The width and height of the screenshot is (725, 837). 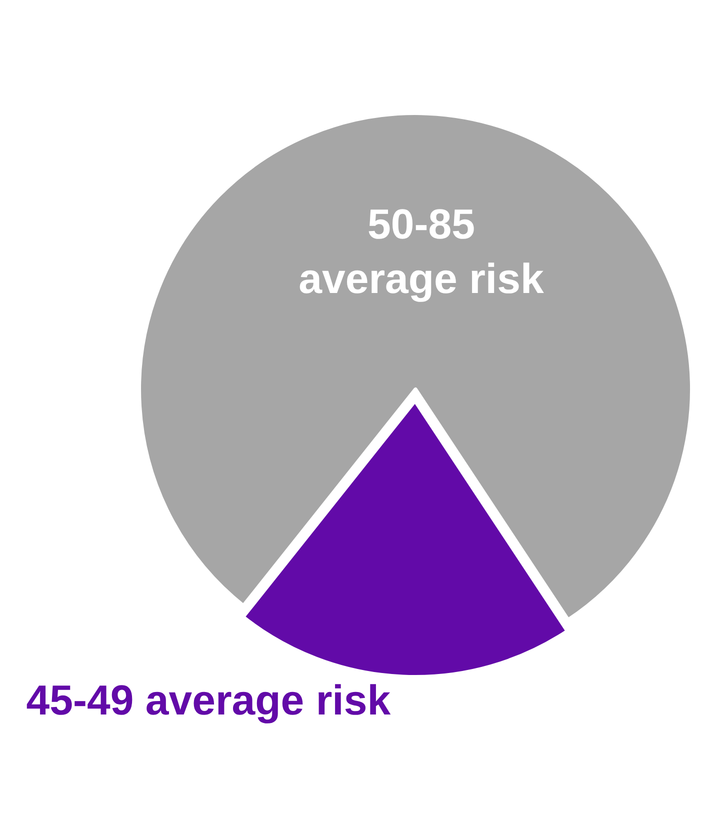 I want to click on slice-label: 45-49 average risk, so click(x=209, y=700).